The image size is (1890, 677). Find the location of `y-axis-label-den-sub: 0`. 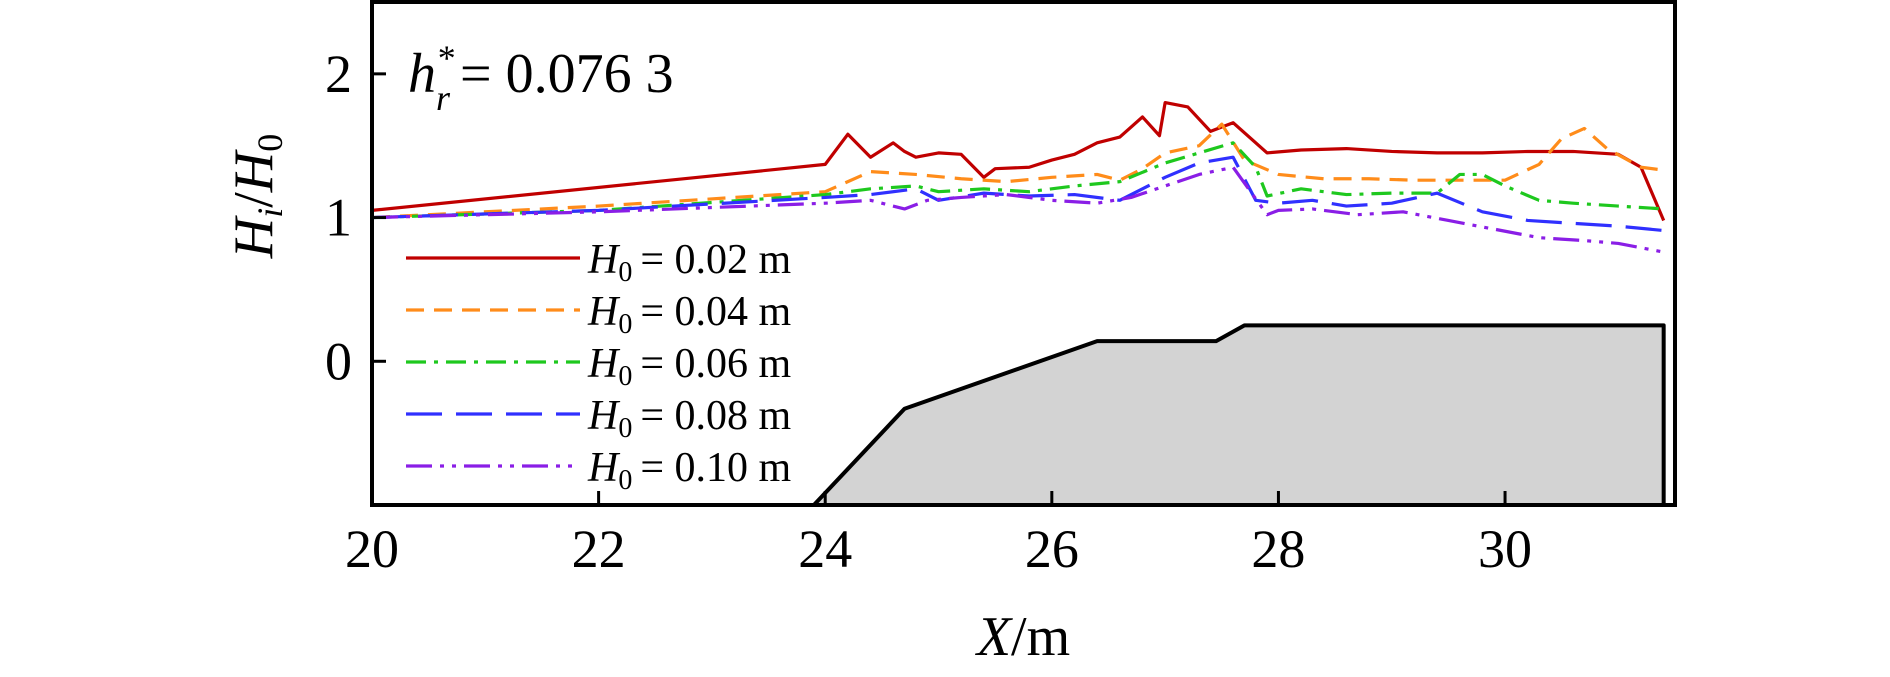

y-axis-label-den-sub: 0 is located at coordinates (270, 143).